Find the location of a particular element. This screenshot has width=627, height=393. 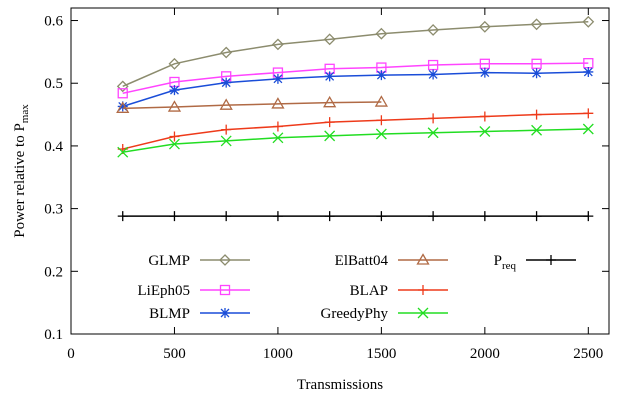

legend-label: ElBatt04 is located at coordinates (362, 261).